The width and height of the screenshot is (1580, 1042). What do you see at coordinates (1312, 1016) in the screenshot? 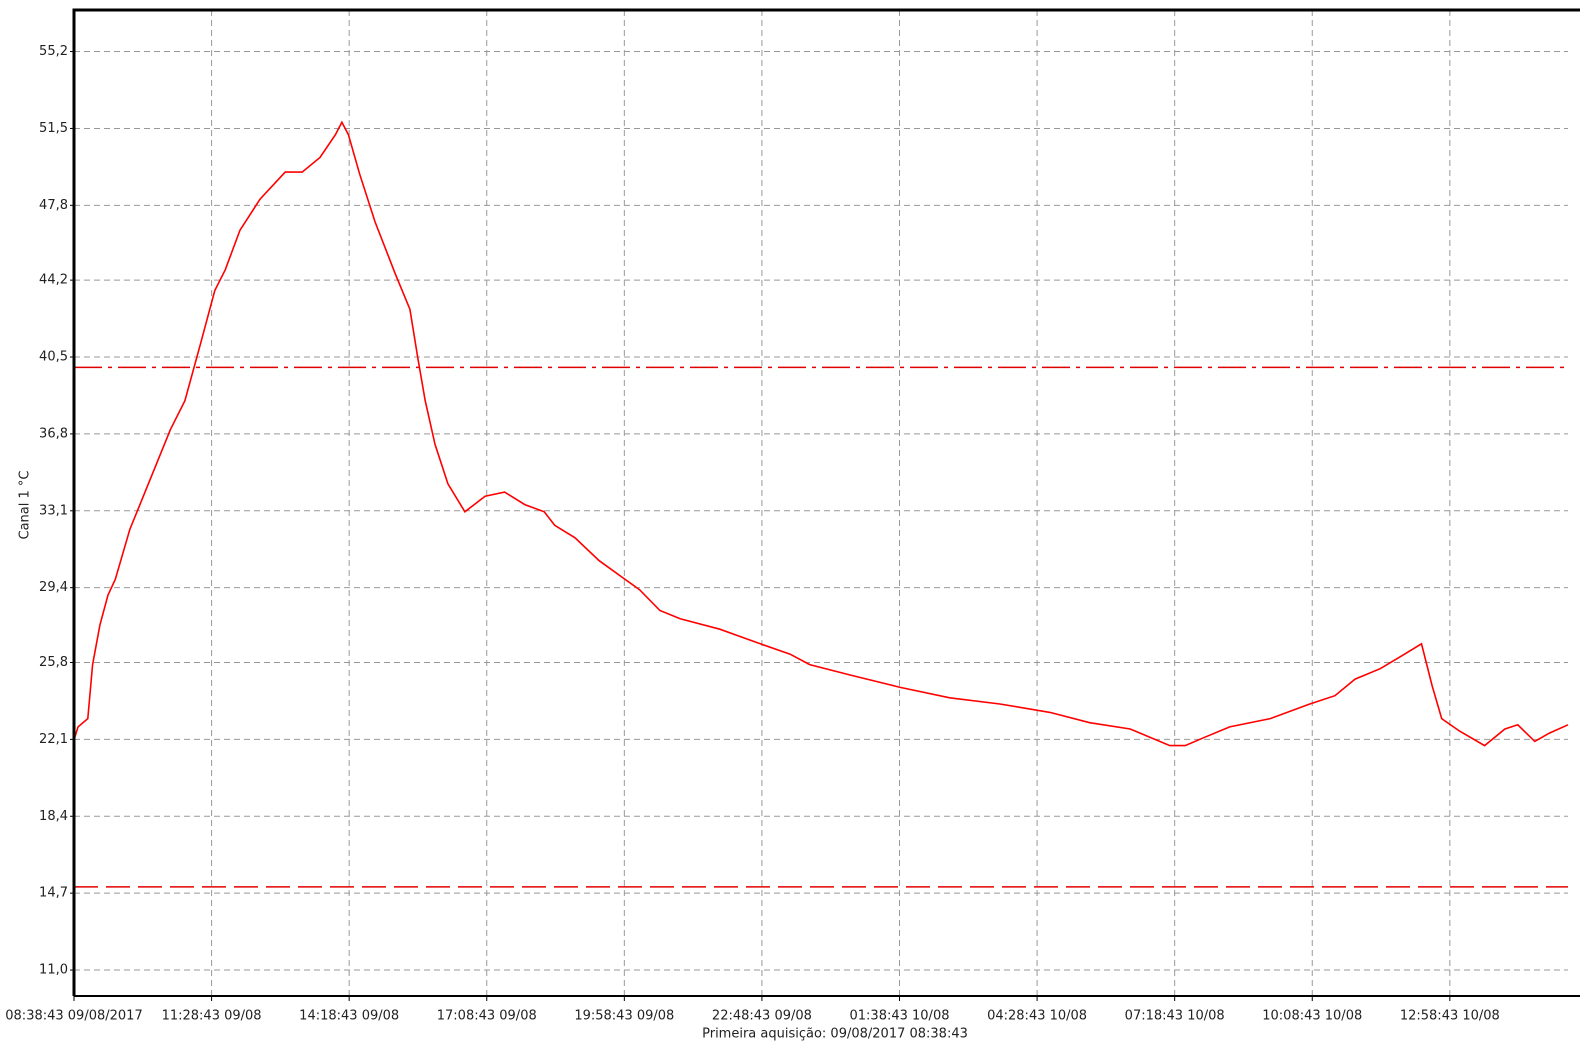
I see `x-tick-label: 10:08:43 10/08` at bounding box center [1312, 1016].